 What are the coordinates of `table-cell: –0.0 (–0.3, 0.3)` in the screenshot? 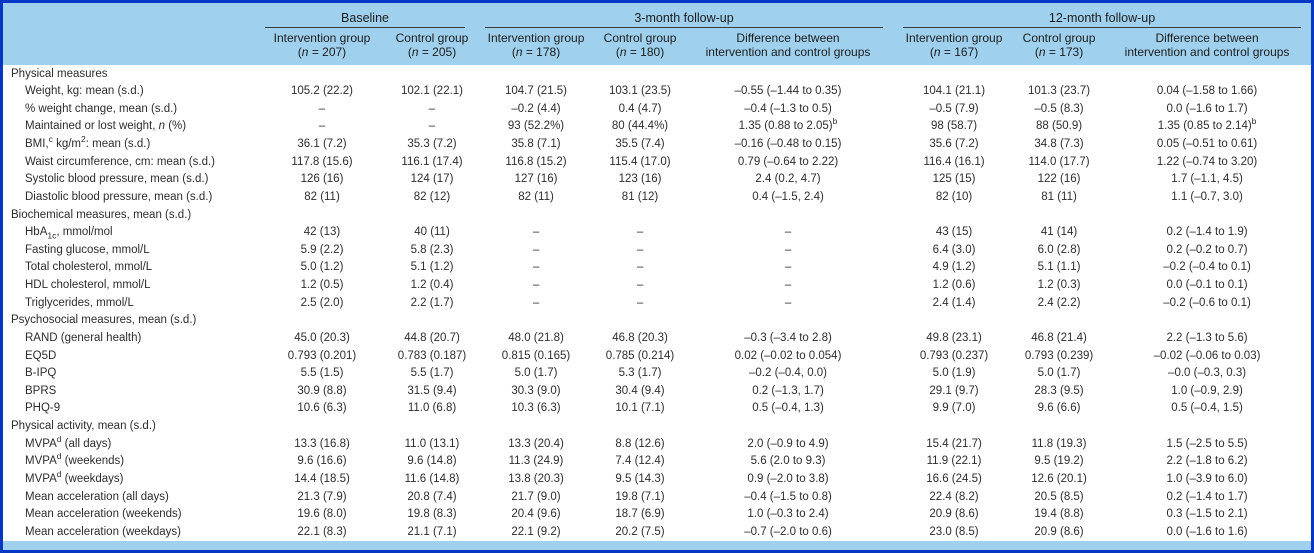 It's located at (1207, 373).